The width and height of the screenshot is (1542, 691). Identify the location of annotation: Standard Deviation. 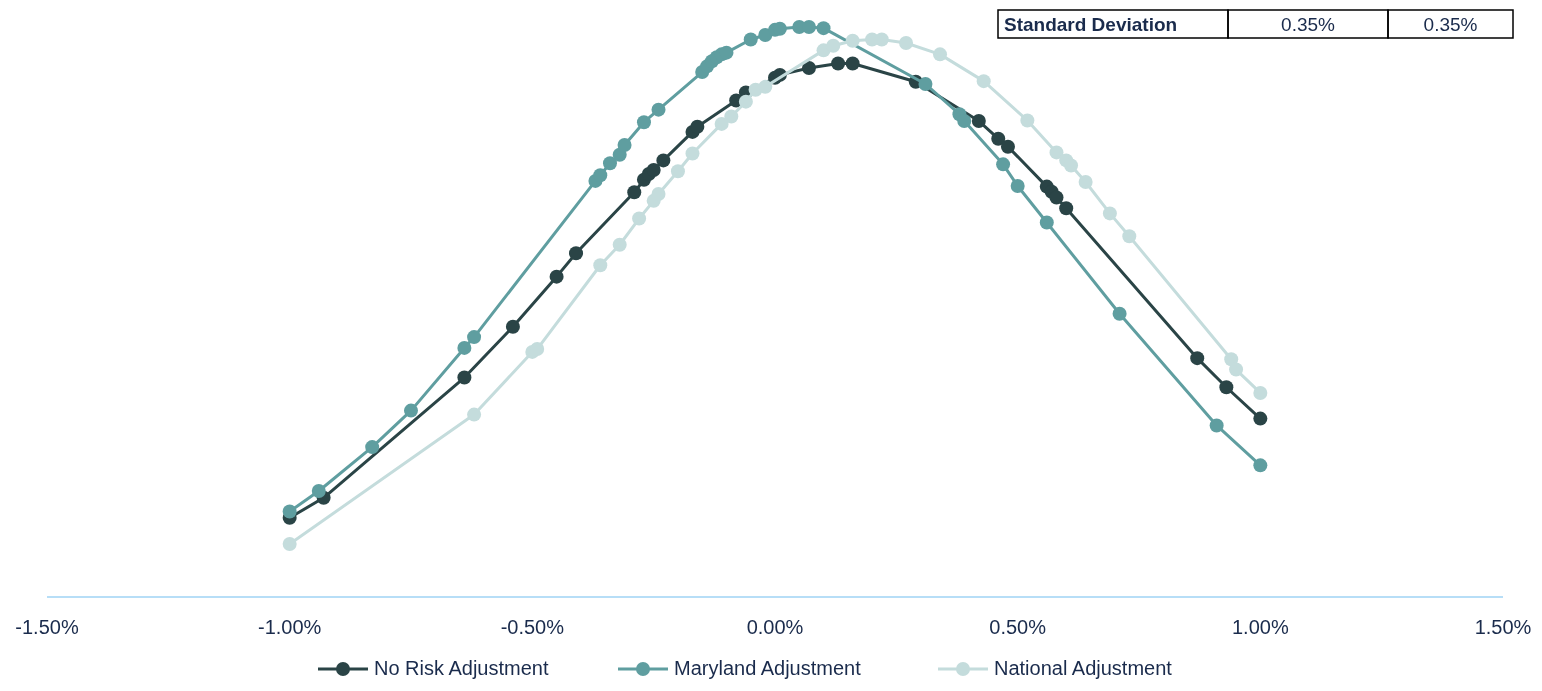
(1091, 24).